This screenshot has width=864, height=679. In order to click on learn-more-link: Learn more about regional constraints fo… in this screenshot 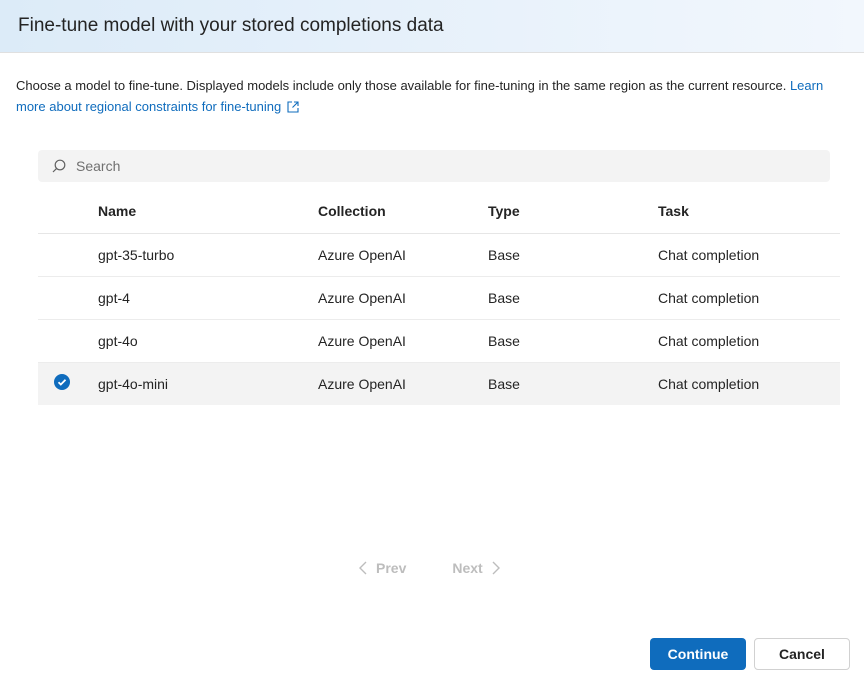, I will do `click(419, 96)`.